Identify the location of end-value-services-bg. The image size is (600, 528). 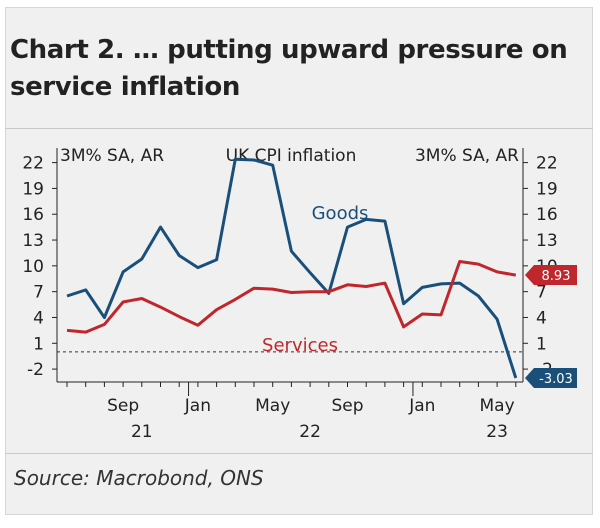
(551, 275).